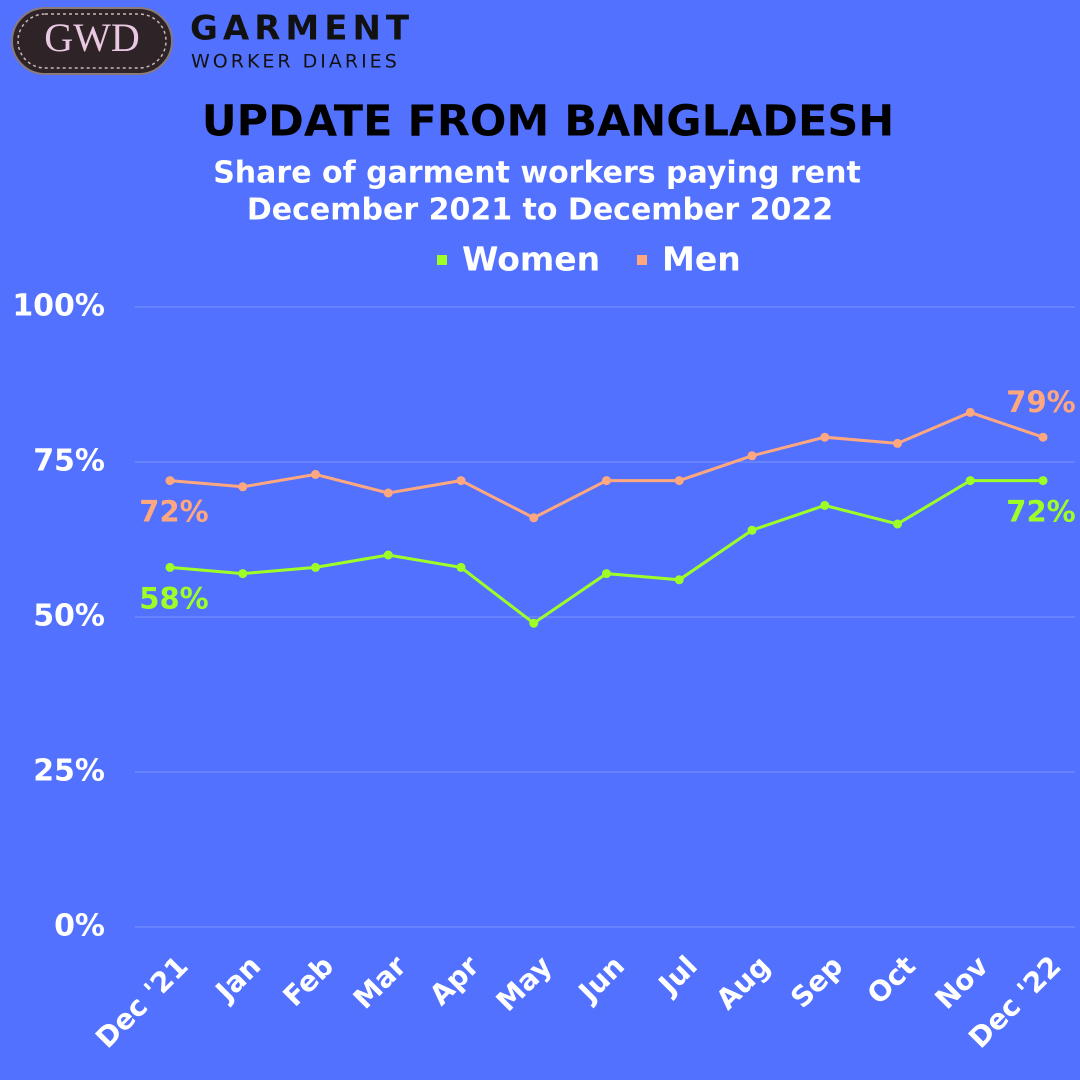  I want to click on y-tick-label: 0%, so click(79, 926).